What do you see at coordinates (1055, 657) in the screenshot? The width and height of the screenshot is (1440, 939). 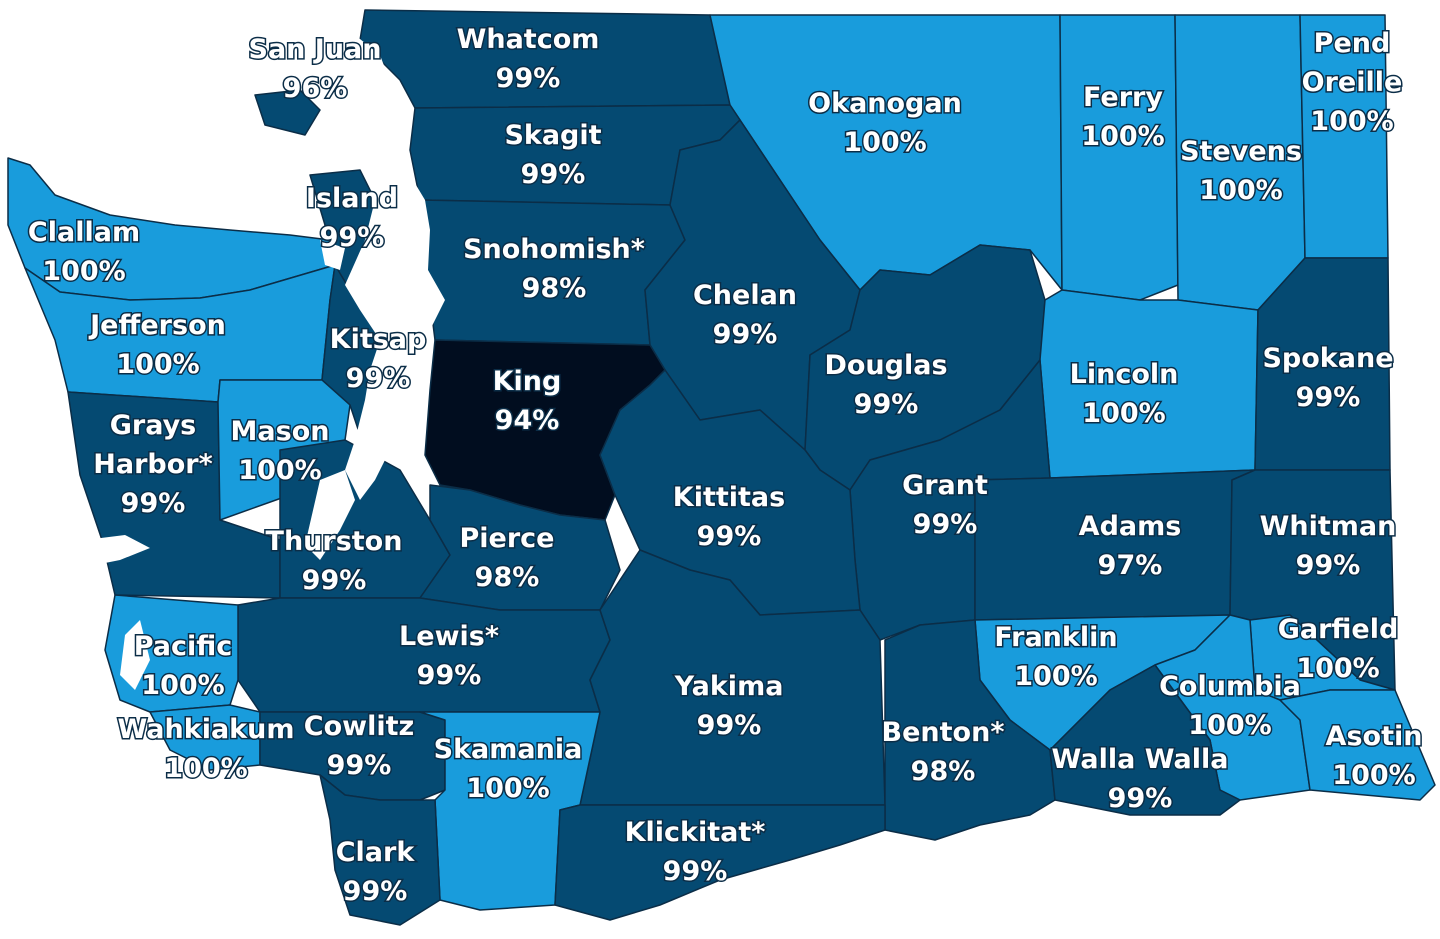 I see `county-label-franklin: Franklin 100%` at bounding box center [1055, 657].